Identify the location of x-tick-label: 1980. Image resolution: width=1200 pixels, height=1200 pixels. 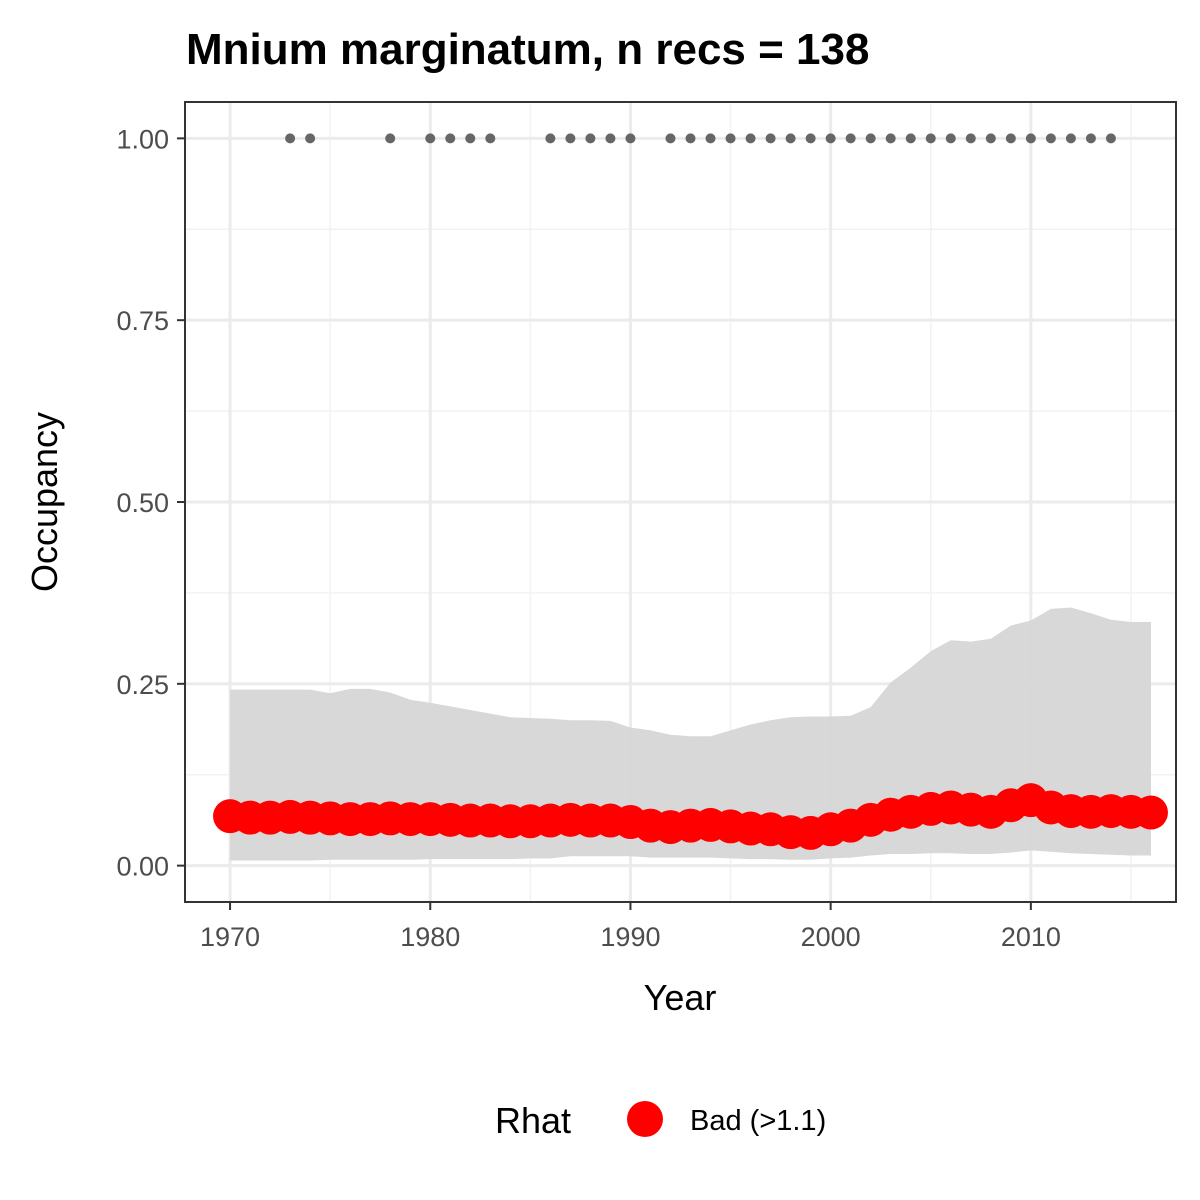
(430, 937).